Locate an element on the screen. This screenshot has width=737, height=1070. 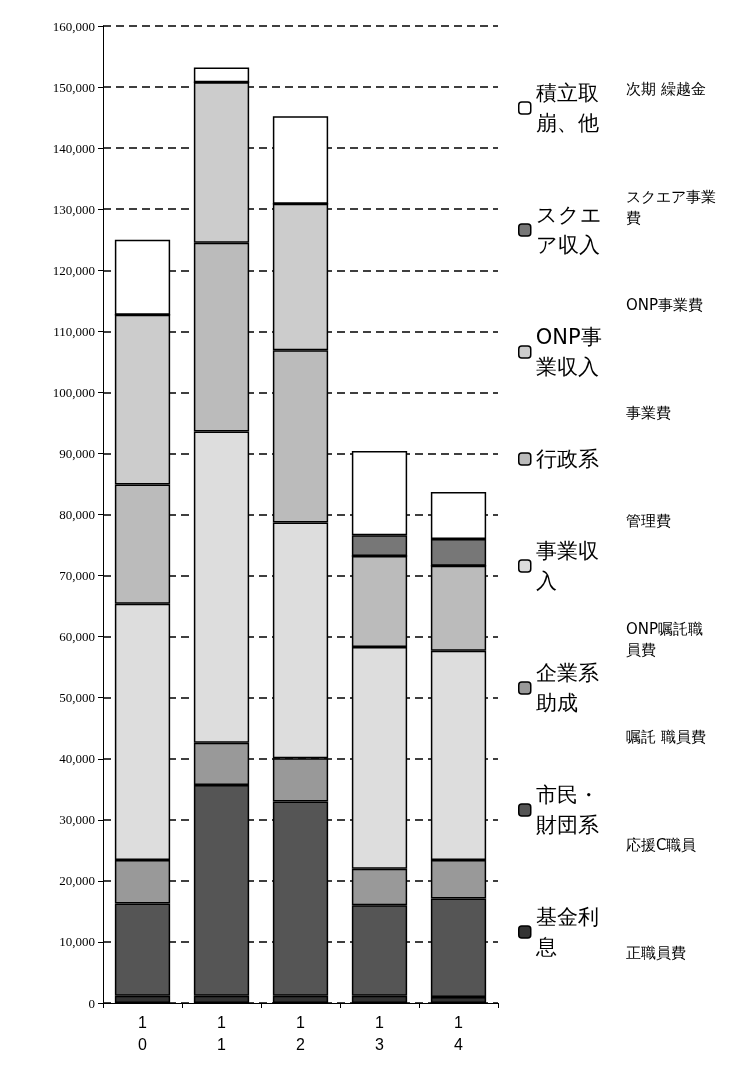
legend-label: 事業収入 is located at coordinates (567, 566).